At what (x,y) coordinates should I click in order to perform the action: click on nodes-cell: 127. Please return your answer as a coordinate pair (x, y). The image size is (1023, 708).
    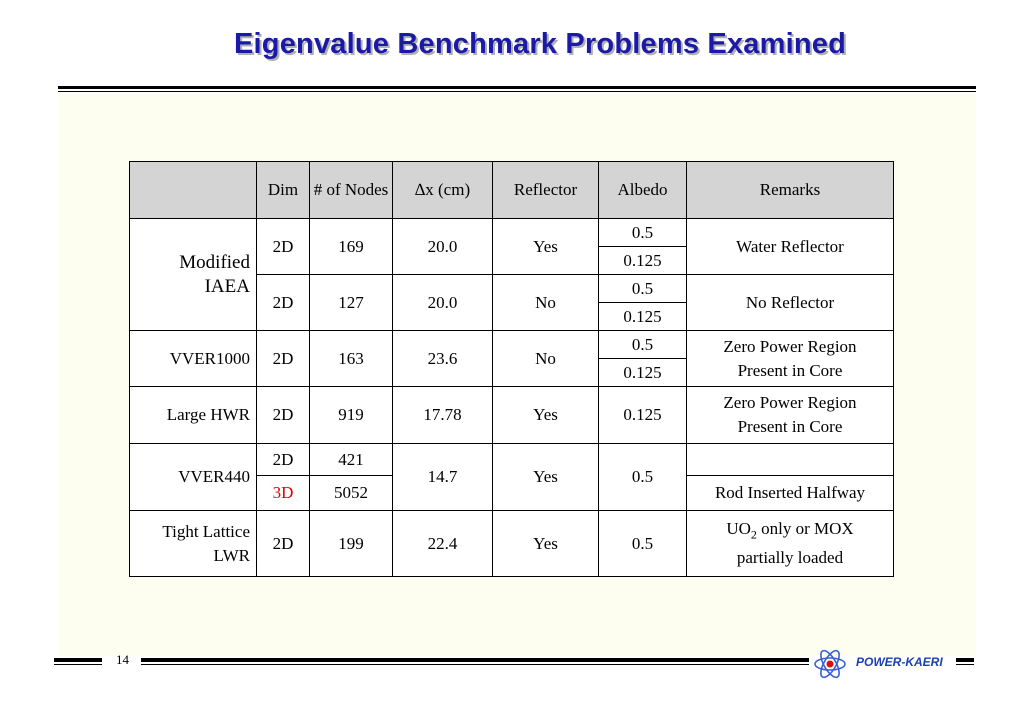
    Looking at the image, I should click on (351, 302).